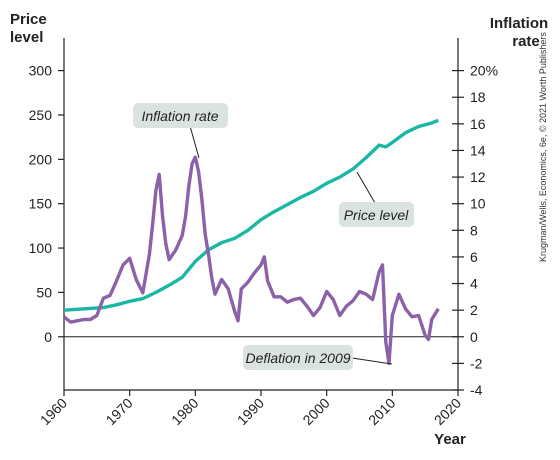  Describe the element at coordinates (315, 411) in the screenshot. I see `x-axis-tick-label: 2000` at that location.